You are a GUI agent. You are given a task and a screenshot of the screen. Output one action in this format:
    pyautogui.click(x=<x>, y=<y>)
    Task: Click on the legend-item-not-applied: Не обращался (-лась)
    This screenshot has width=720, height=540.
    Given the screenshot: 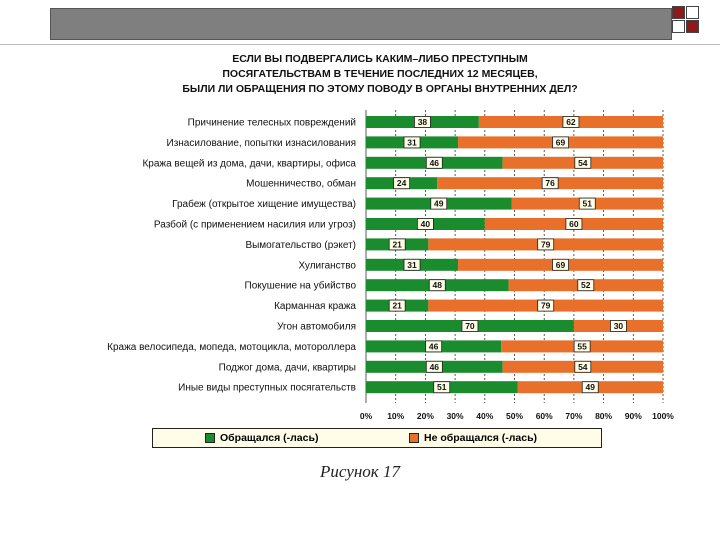 What is the action you would take?
    pyautogui.click(x=473, y=438)
    